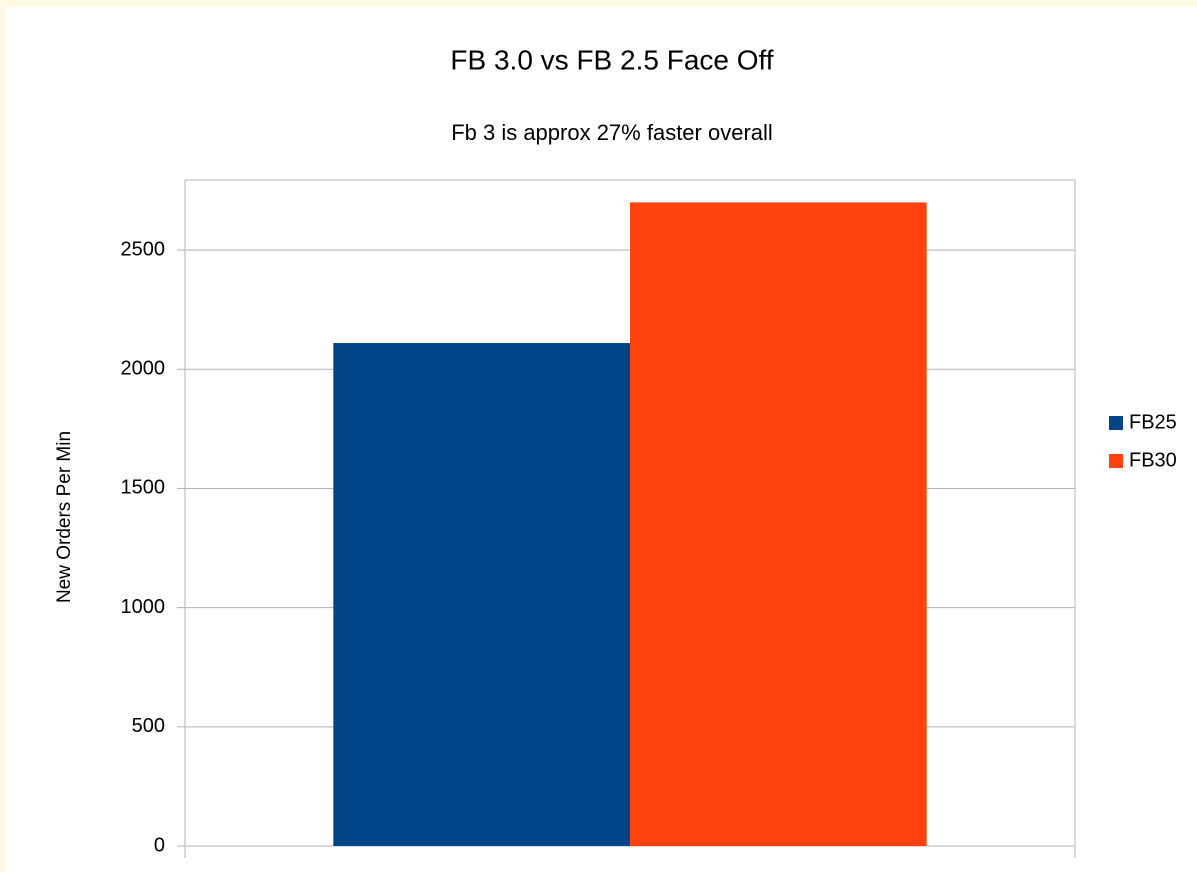  What do you see at coordinates (143, 369) in the screenshot?
I see `y-tick-label: 2000` at bounding box center [143, 369].